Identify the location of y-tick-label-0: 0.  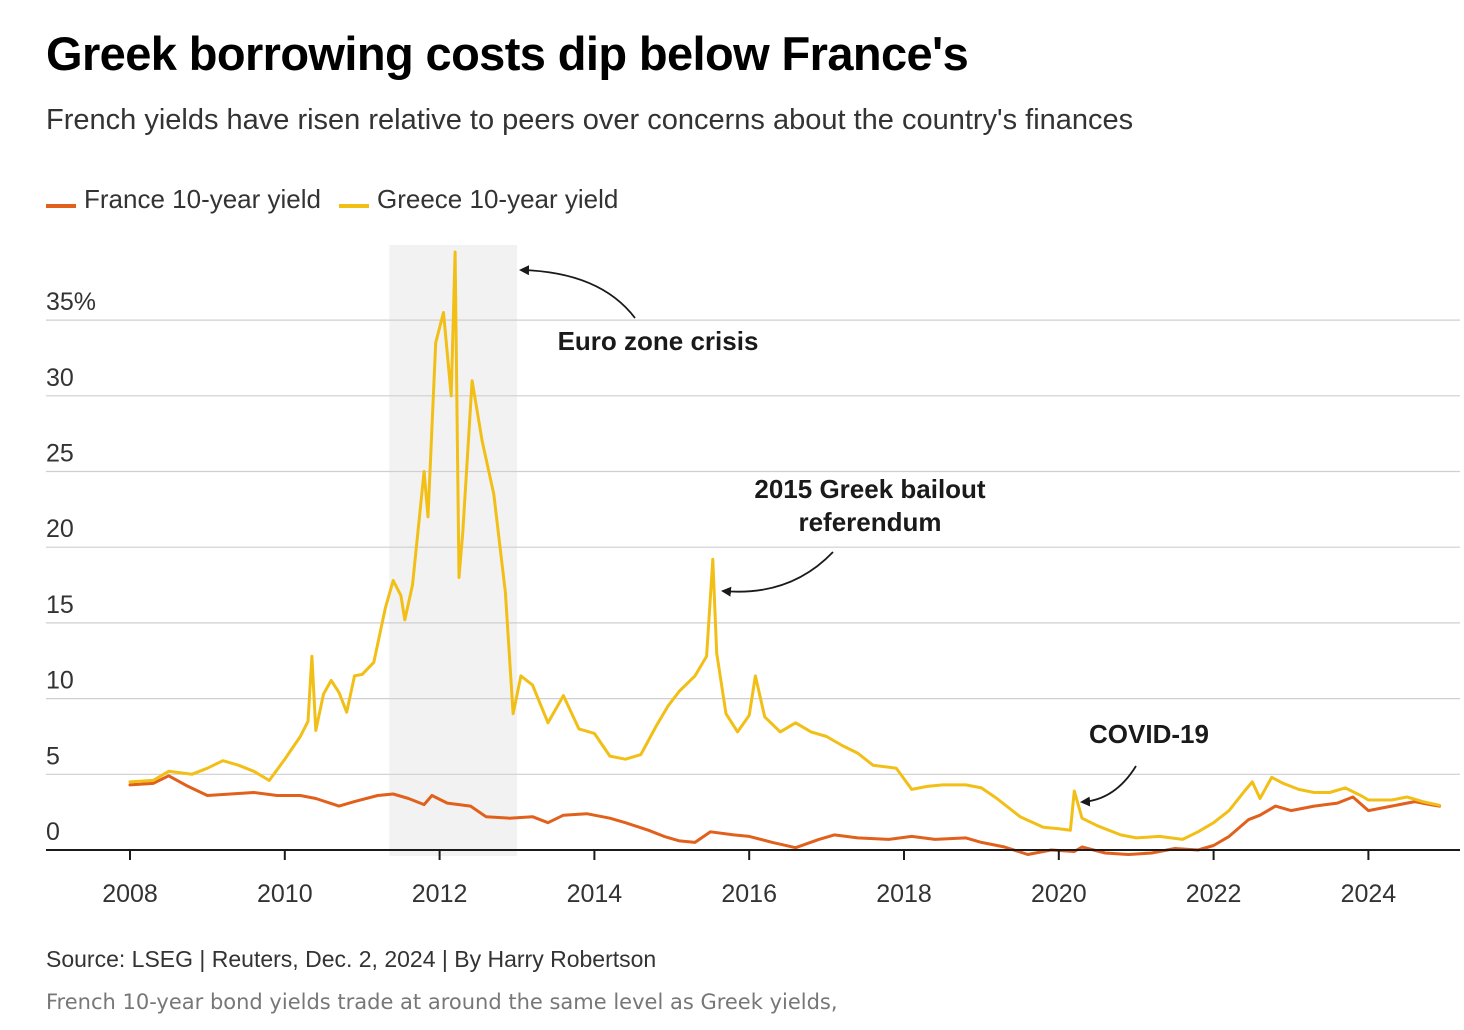
(53, 832).